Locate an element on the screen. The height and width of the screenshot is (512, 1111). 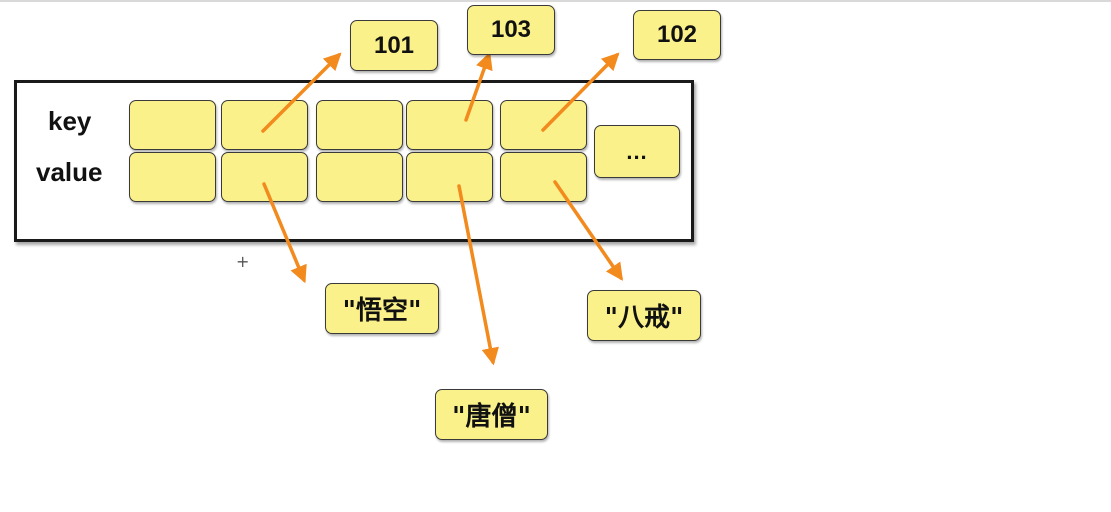
key-box-101: 101 is located at coordinates (394, 45).